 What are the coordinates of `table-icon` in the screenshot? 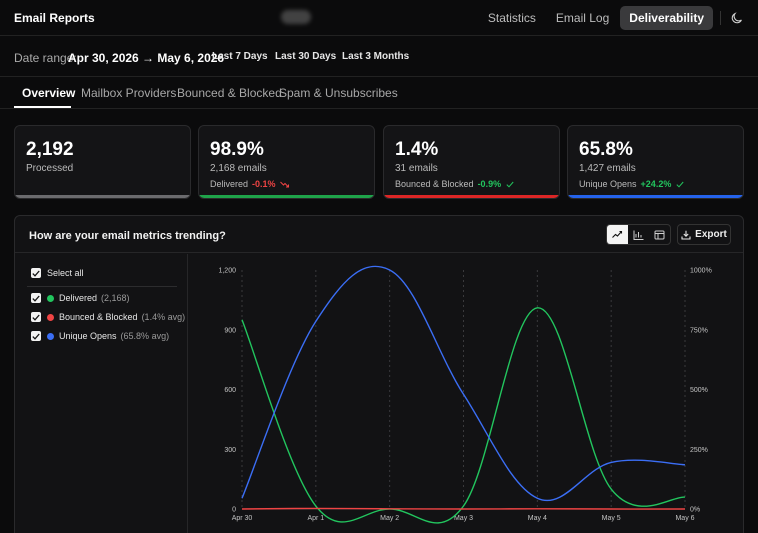 It's located at (659, 234).